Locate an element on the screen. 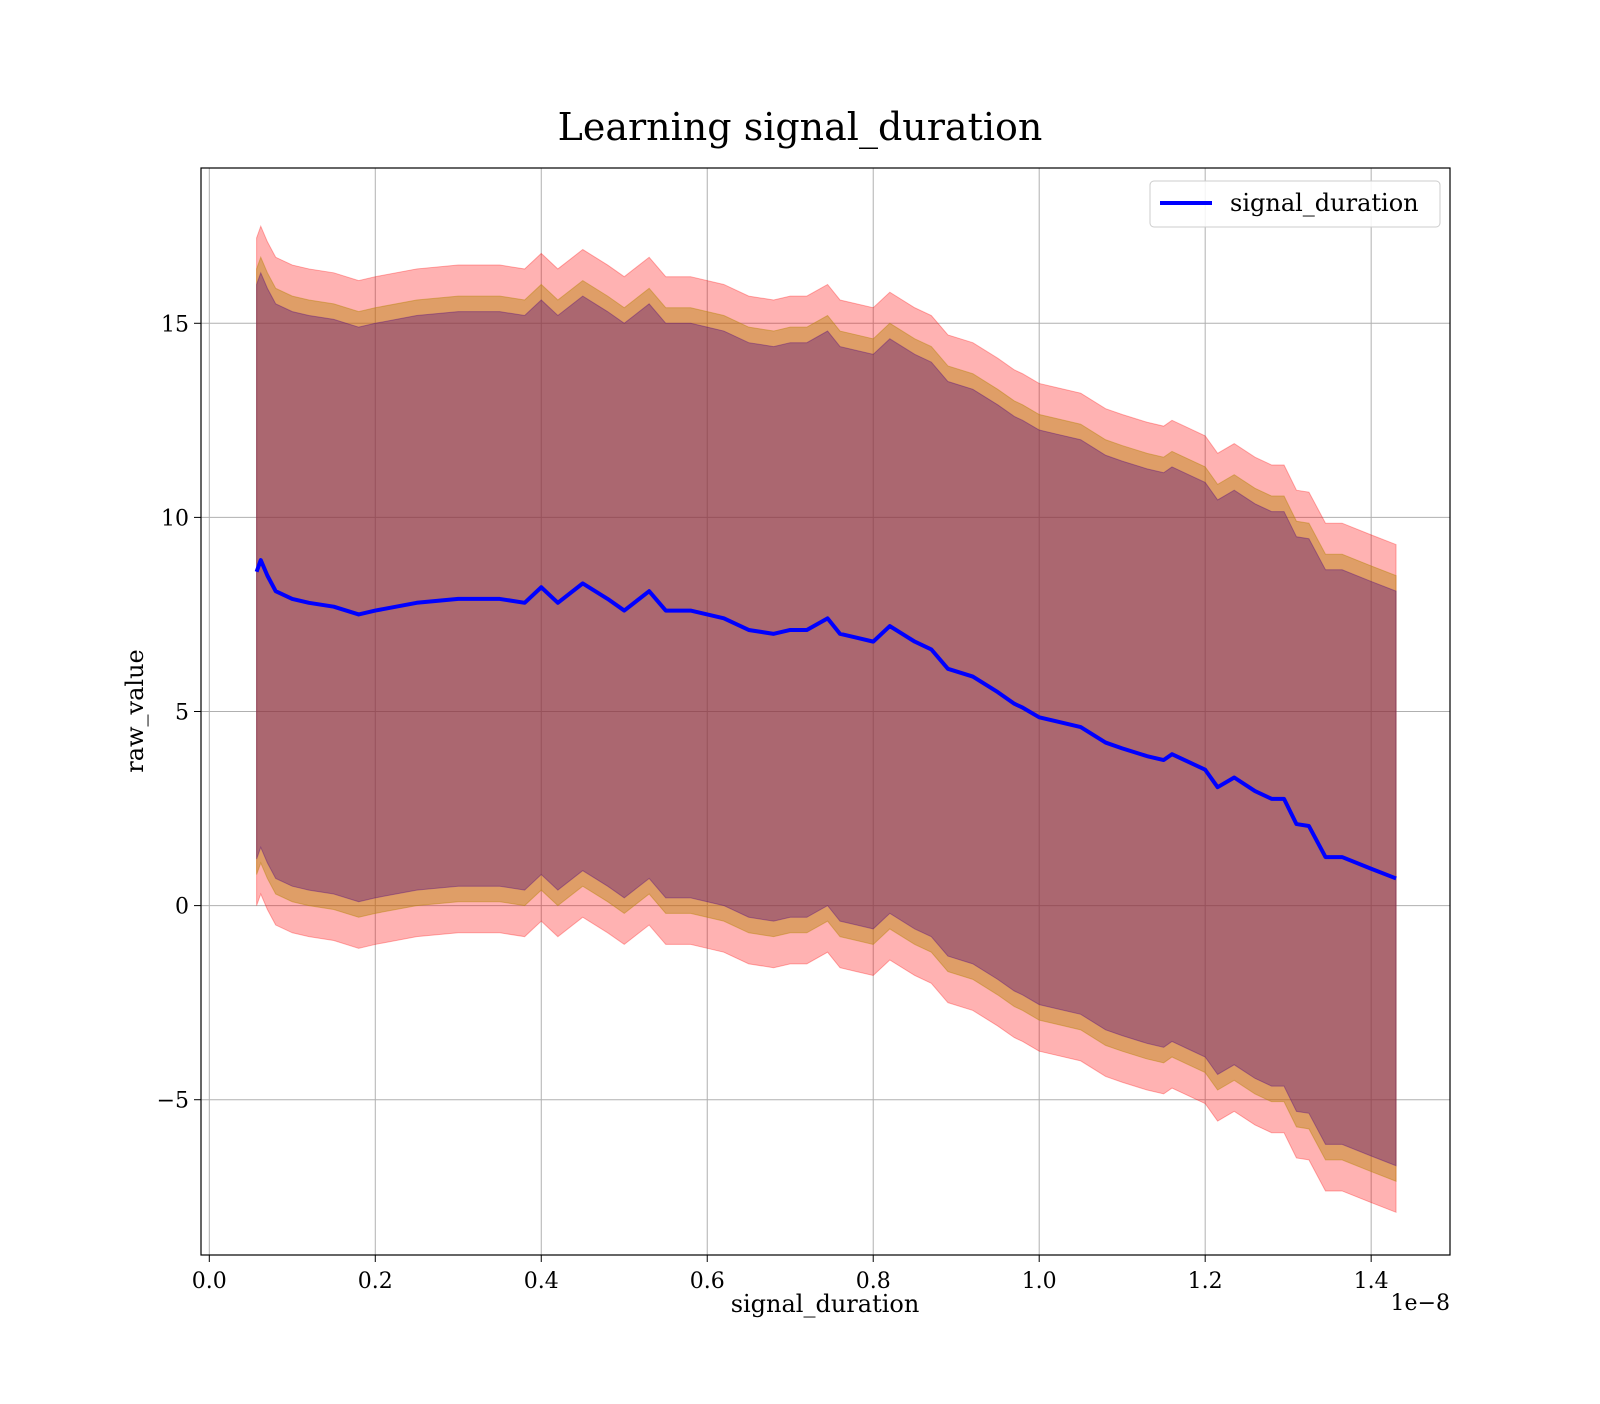 The height and width of the screenshot is (1404, 1600). legend-box is located at coordinates (1295, 204).